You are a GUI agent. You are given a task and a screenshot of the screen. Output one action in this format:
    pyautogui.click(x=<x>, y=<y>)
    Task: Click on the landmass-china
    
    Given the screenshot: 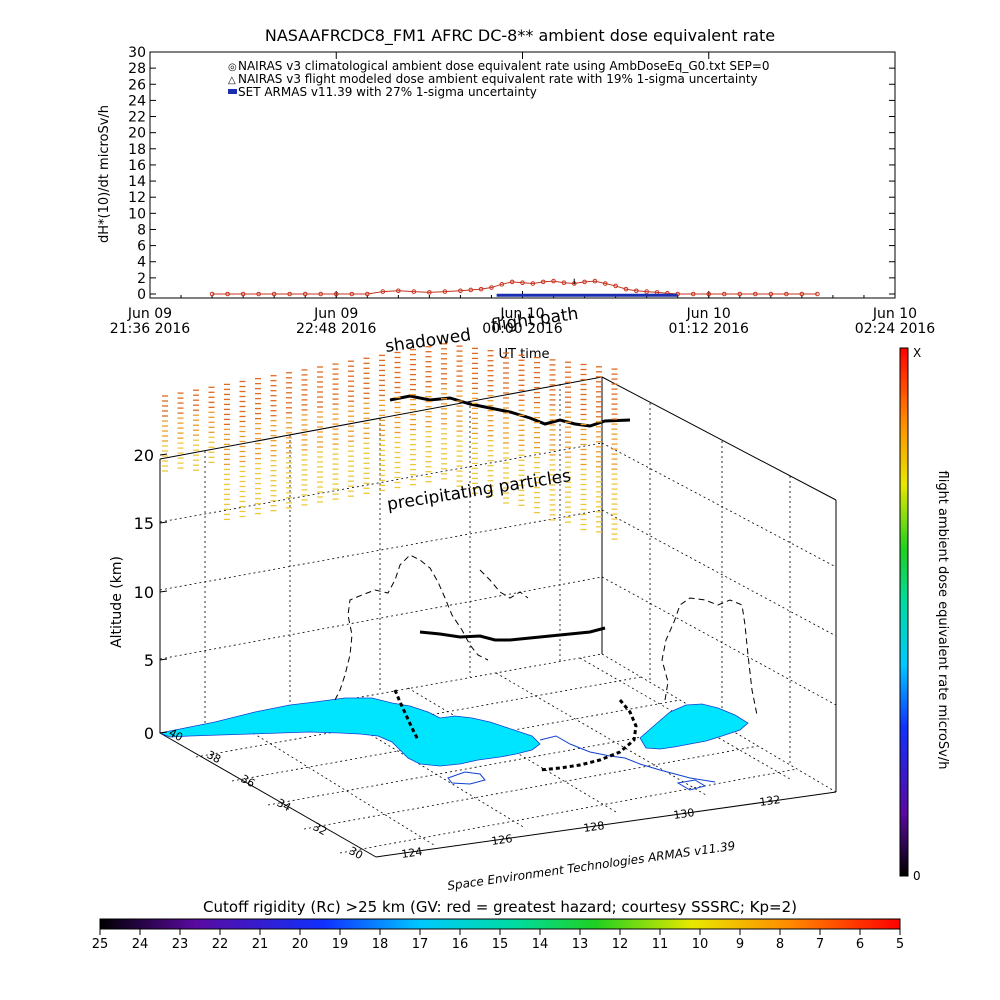 What is the action you would take?
    pyautogui.click(x=349, y=732)
    